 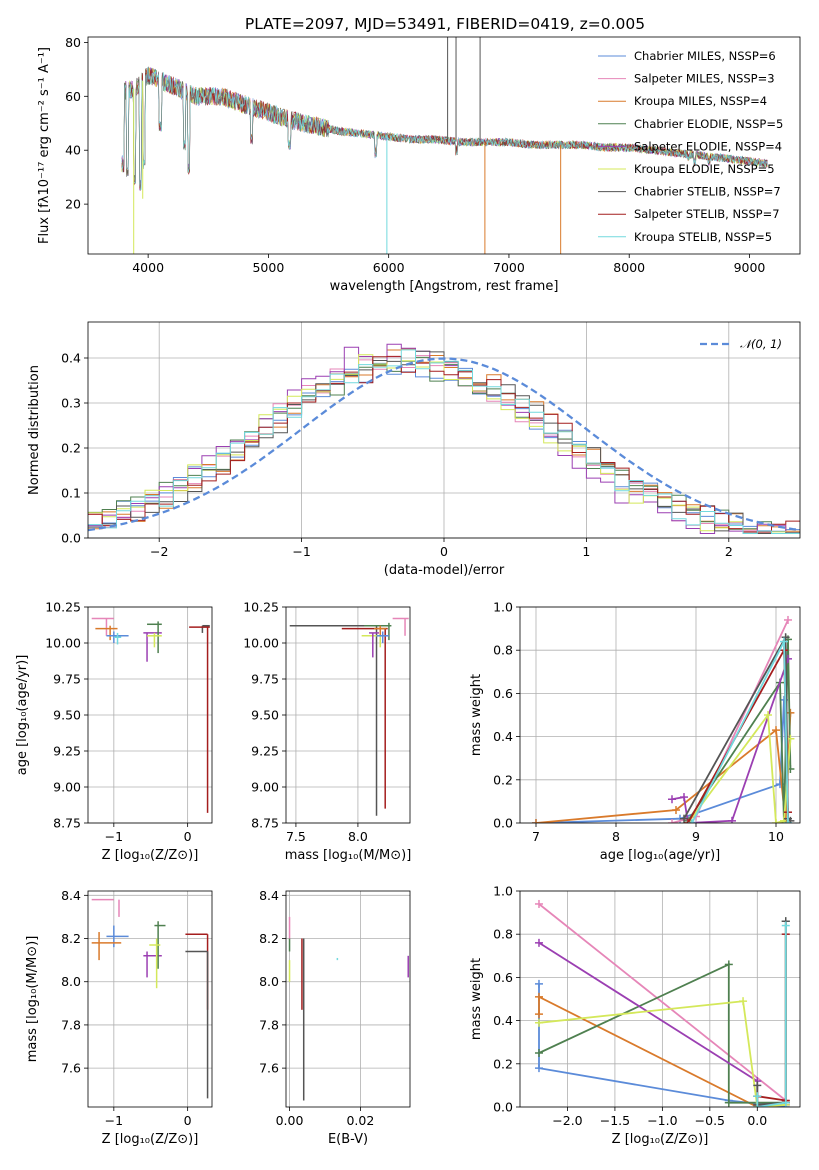 I want to click on legend-label: Kroupa STELIB, NSSP=5, so click(x=703, y=237).